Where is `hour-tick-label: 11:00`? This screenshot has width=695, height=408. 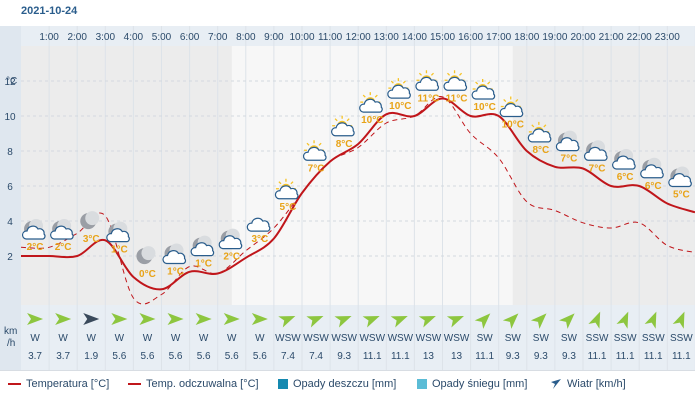
hour-tick-label: 11:00 is located at coordinates (330, 37).